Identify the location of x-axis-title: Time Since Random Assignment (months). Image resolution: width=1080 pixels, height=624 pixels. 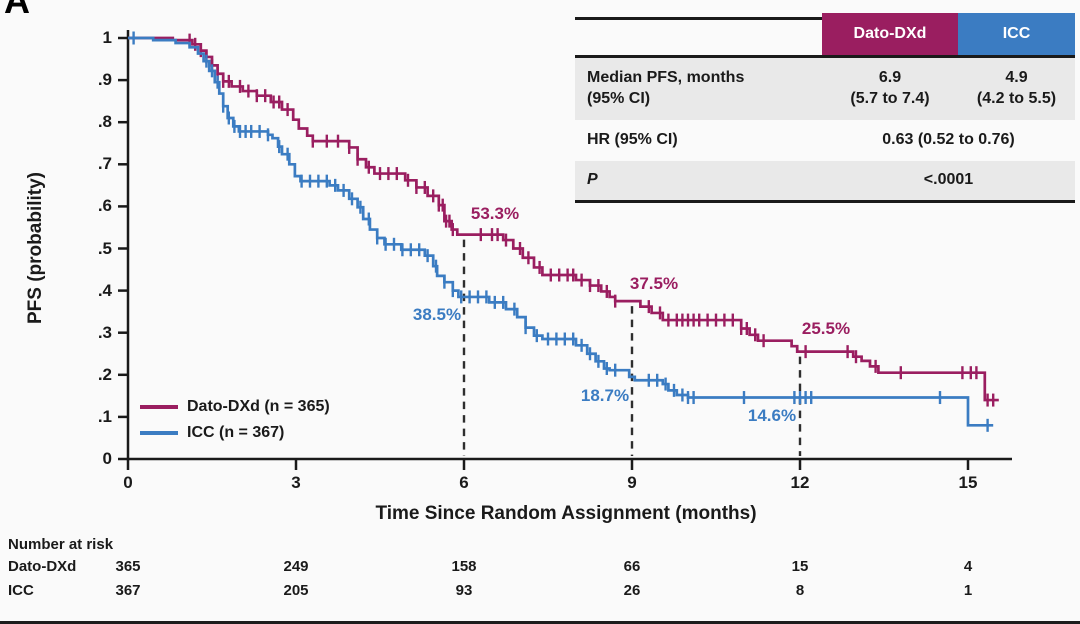
(566, 513).